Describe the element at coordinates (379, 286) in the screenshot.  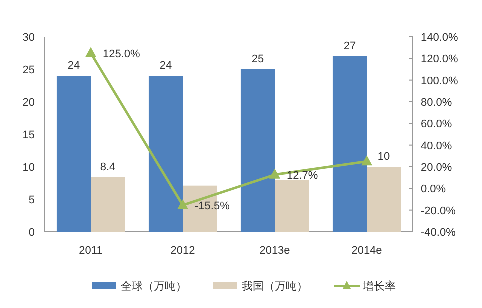
I see `legend-label: 增长率` at that location.